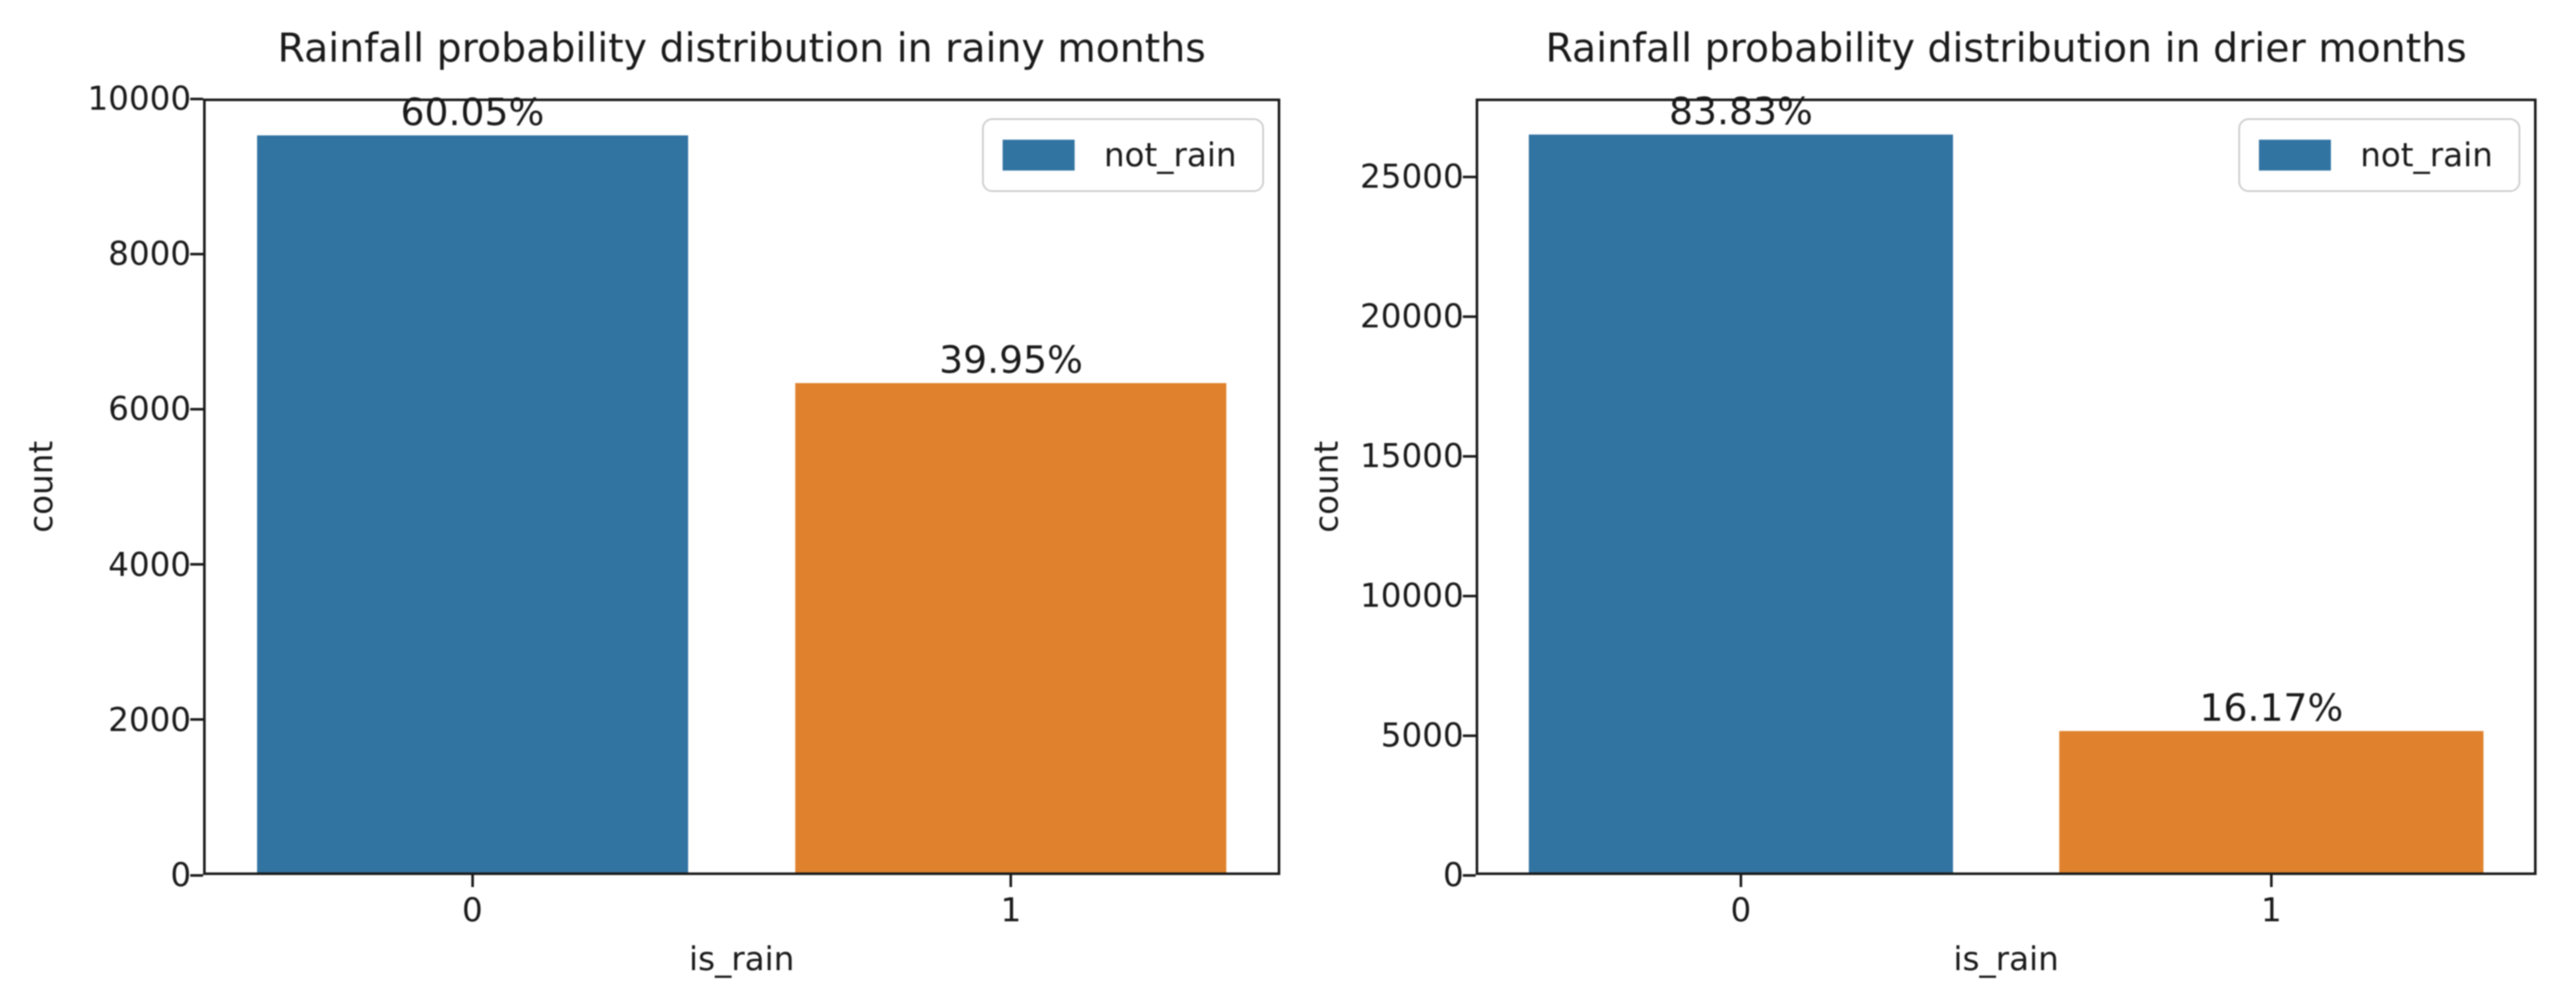 Image resolution: width=2576 pixels, height=995 pixels. What do you see at coordinates (1412, 456) in the screenshot?
I see `y-tick-label: 15000` at bounding box center [1412, 456].